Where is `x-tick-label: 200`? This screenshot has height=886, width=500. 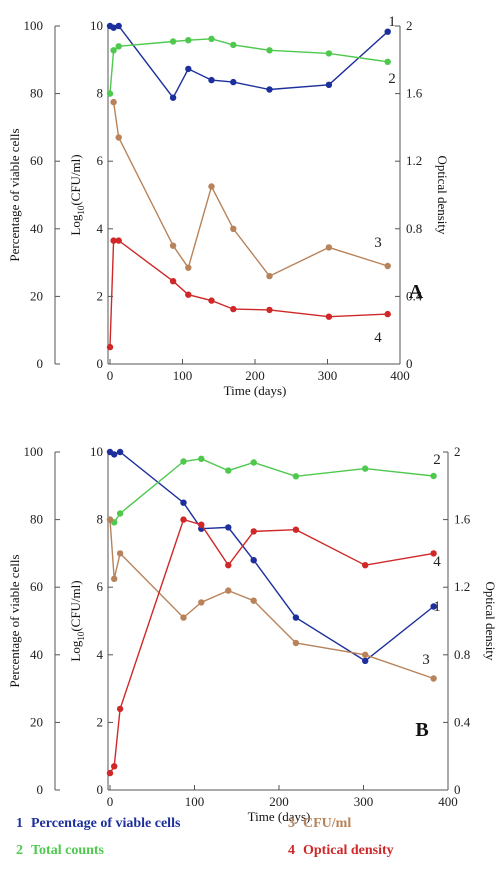 x-tick-label: 200 is located at coordinates (255, 375).